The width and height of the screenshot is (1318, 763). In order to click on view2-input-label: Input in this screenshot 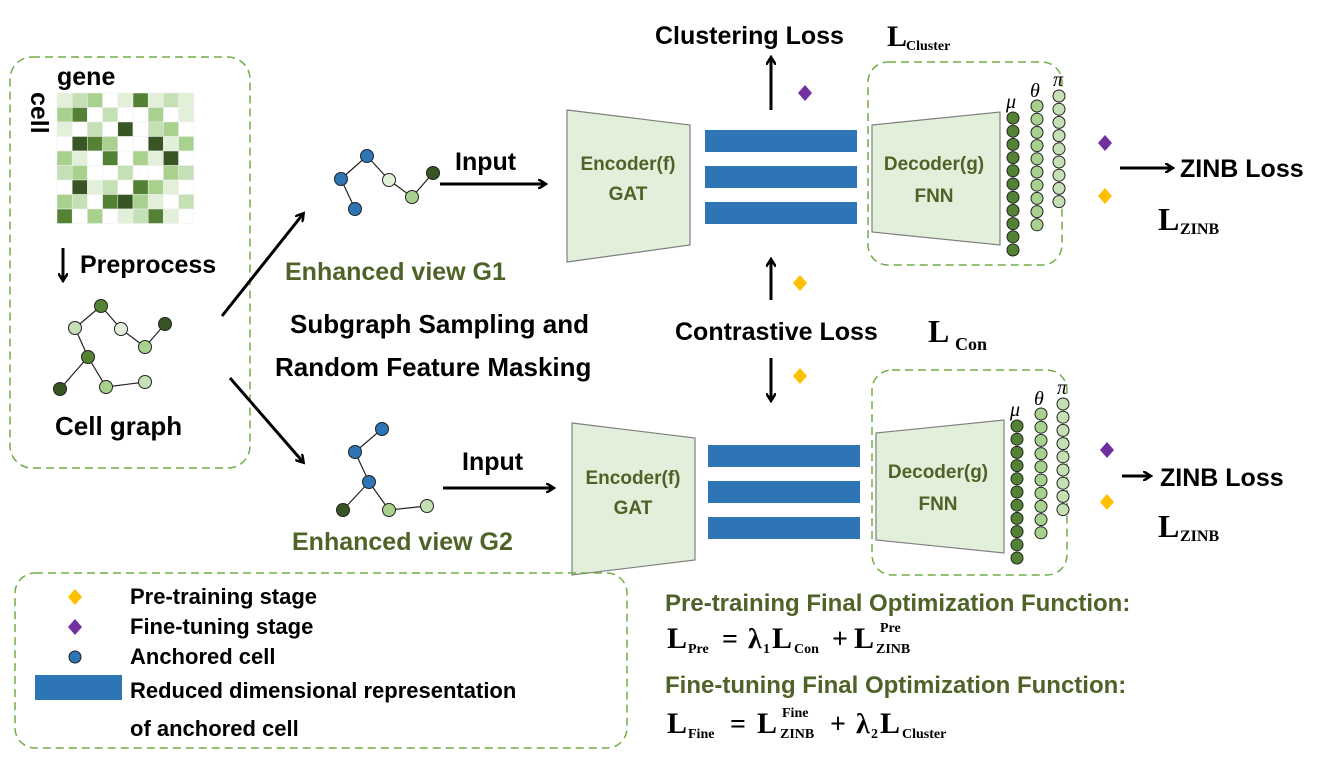, I will do `click(493, 462)`.